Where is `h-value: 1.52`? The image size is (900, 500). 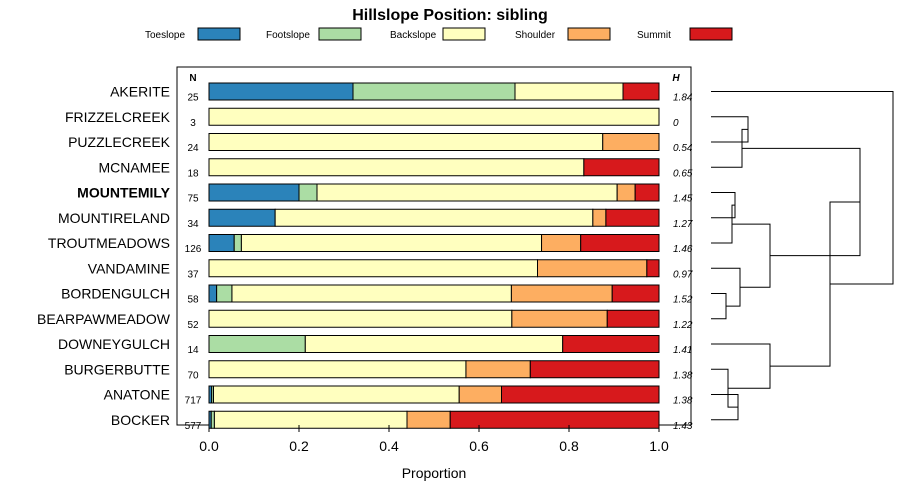
h-value: 1.52 is located at coordinates (683, 300).